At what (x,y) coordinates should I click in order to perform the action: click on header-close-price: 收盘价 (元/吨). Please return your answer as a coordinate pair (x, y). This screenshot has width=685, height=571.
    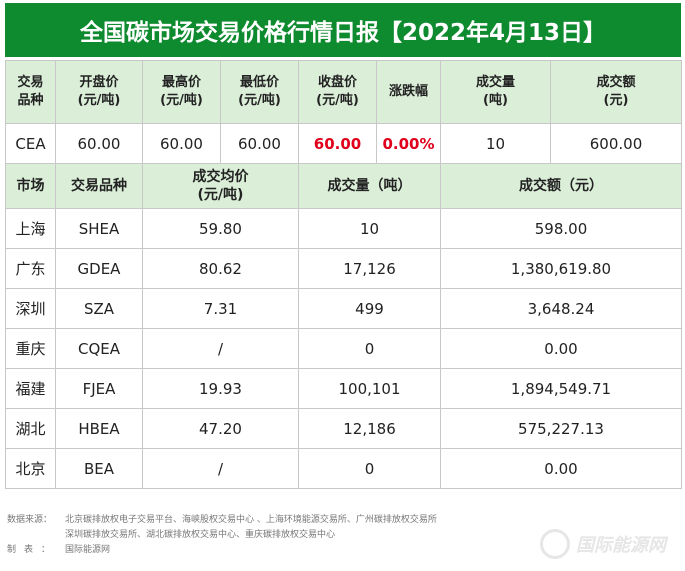
    Looking at the image, I should click on (337, 92).